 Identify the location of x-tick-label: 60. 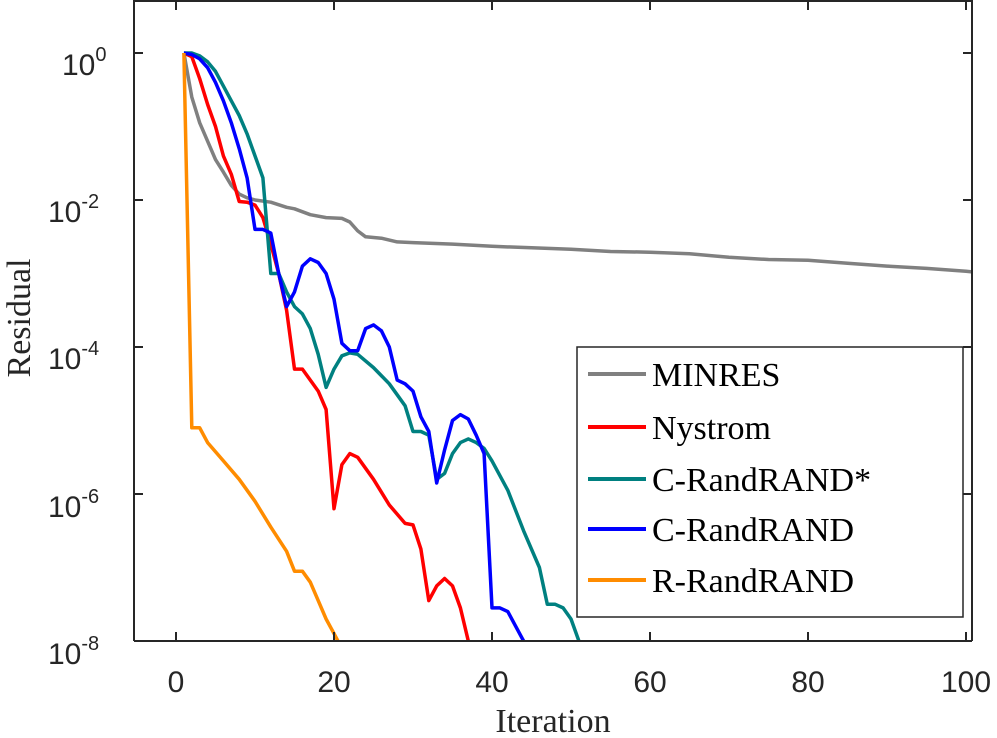
(649, 682).